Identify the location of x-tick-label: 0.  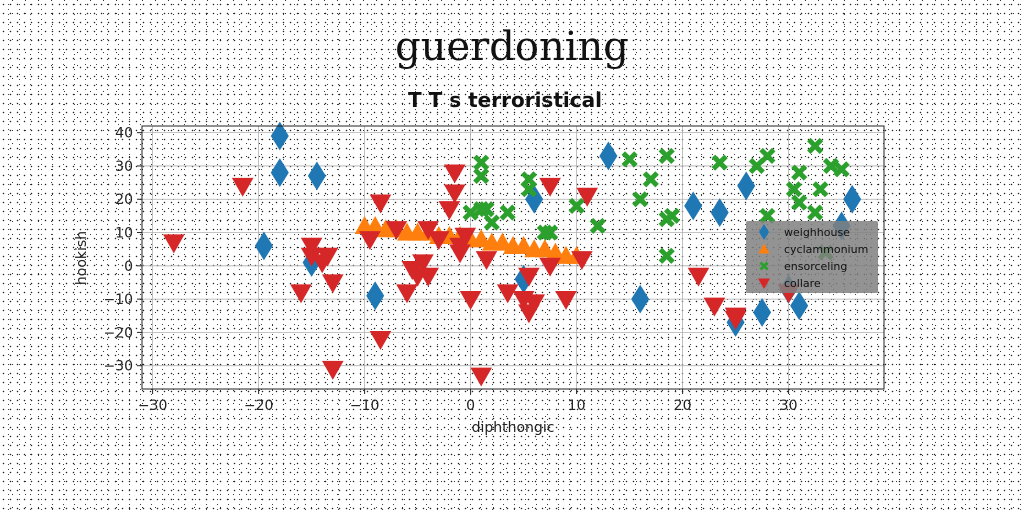
(470, 406).